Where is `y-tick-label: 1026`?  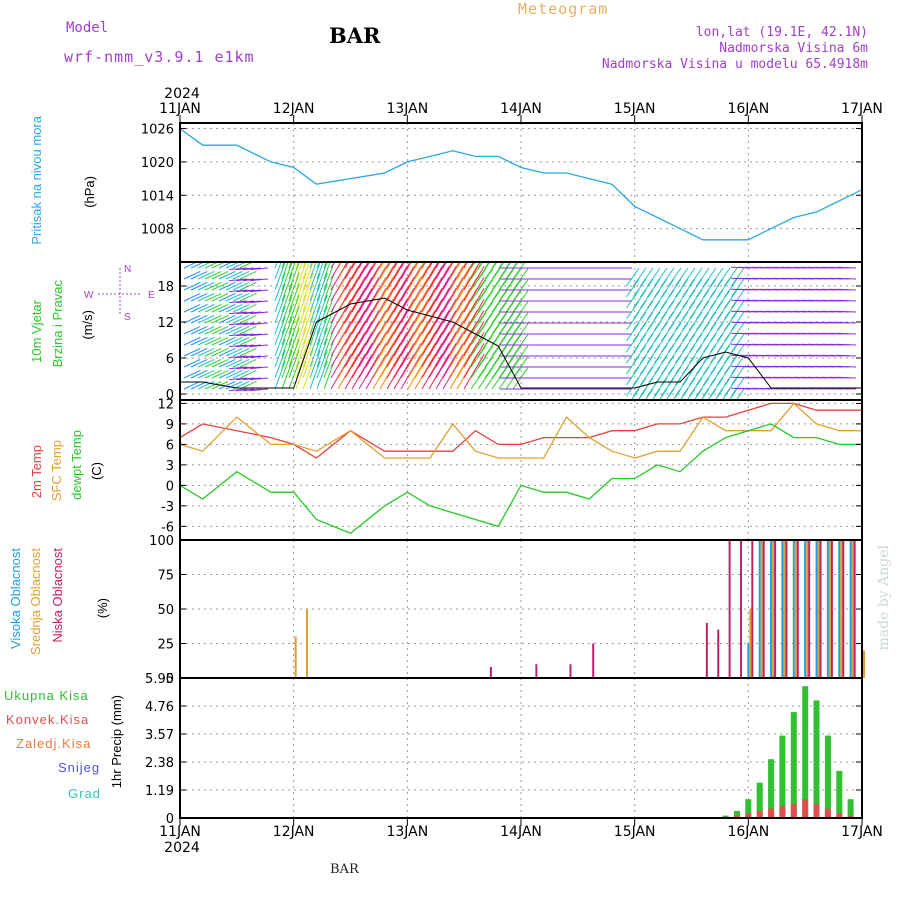 y-tick-label: 1026 is located at coordinates (157, 130).